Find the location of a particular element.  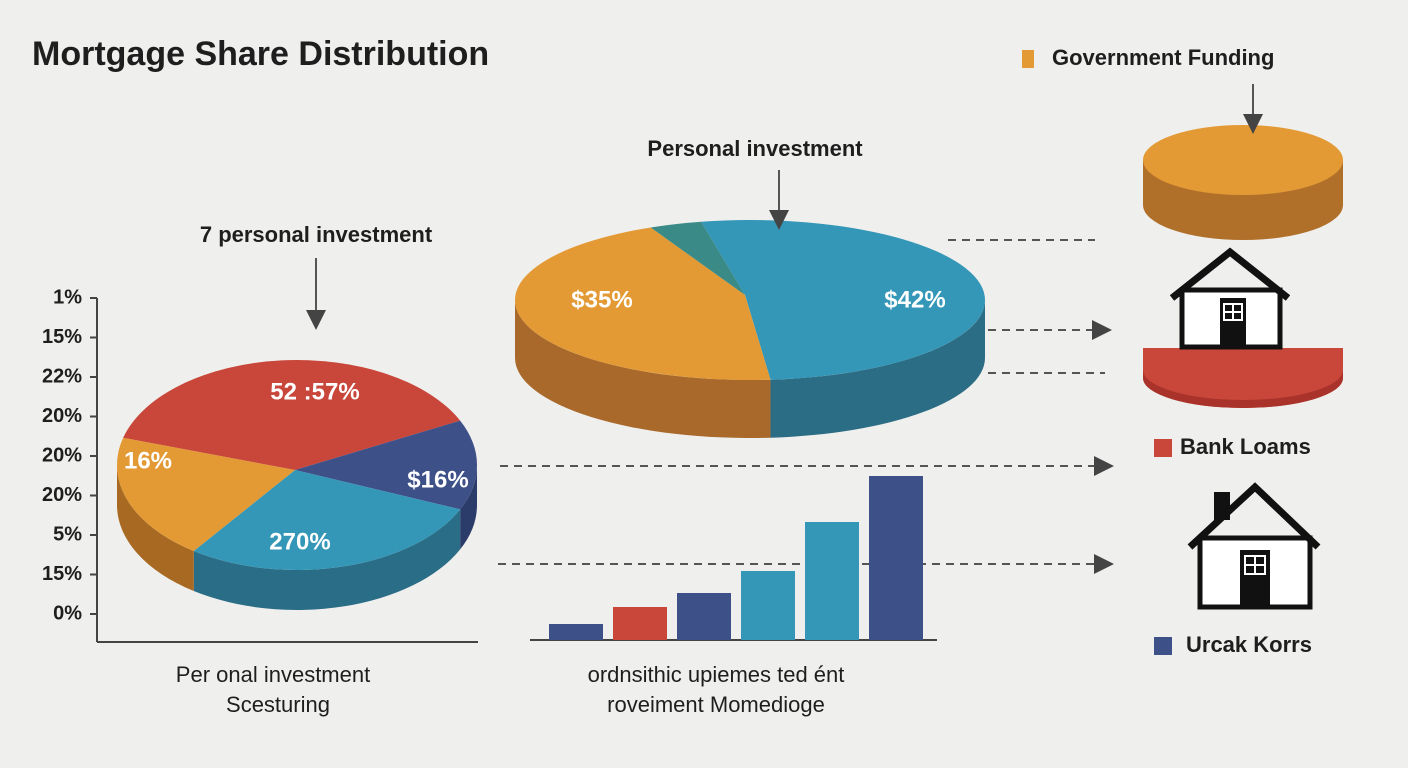

legend-label: Bank Loams is located at coordinates (1245, 446).